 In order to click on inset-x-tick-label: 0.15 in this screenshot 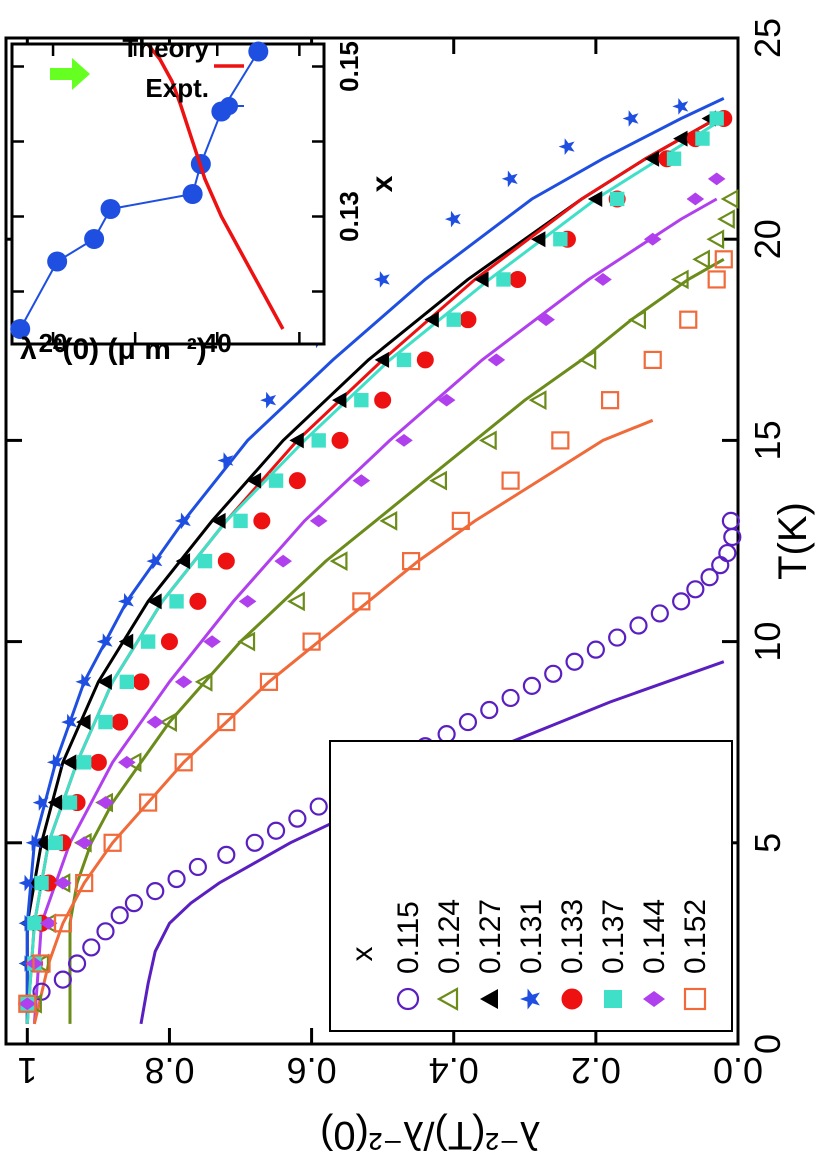, I will do `click(349, 66)`.